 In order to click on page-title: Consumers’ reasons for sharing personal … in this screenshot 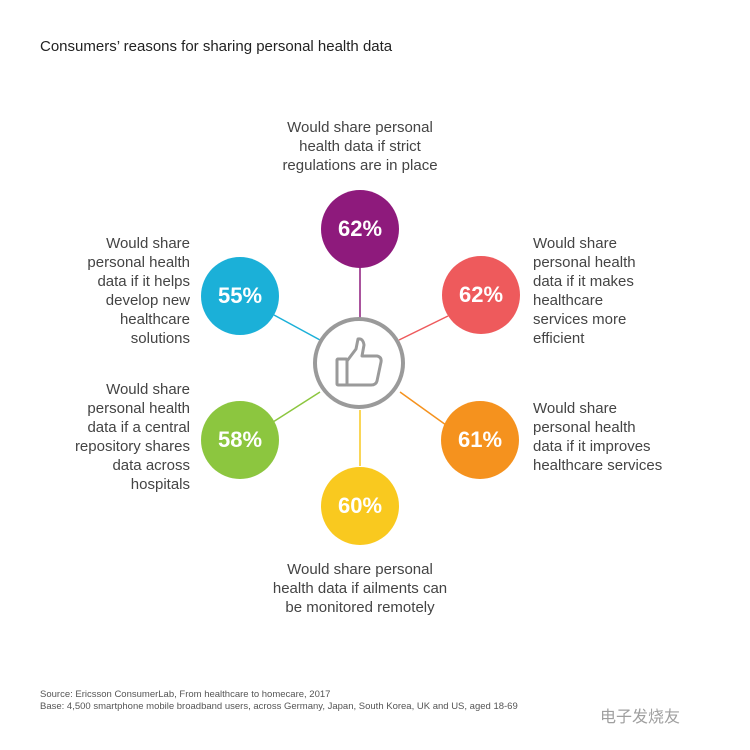, I will do `click(216, 46)`.